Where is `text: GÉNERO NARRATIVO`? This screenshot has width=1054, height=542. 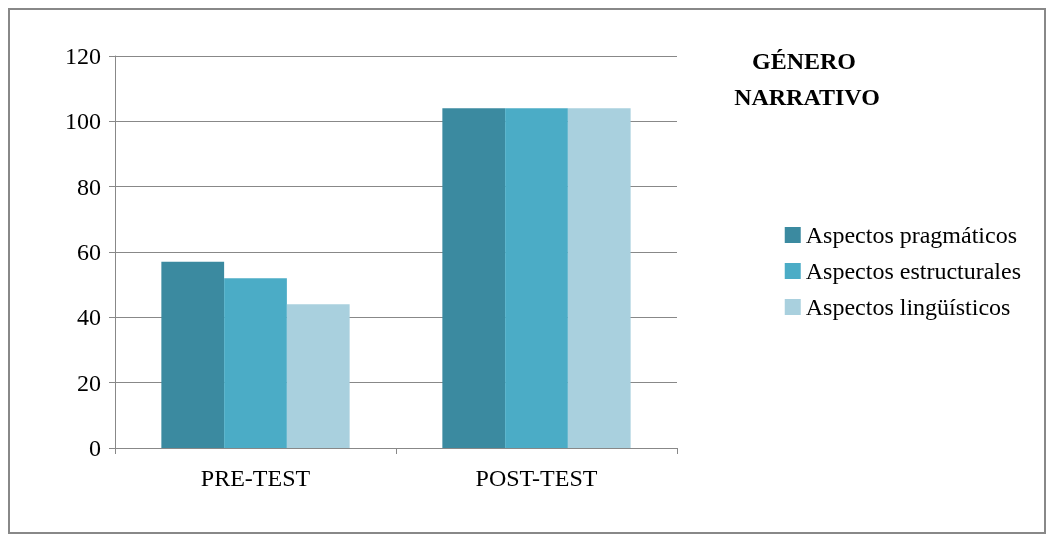
text: GÉNERO NARRATIVO is located at coordinates (807, 79).